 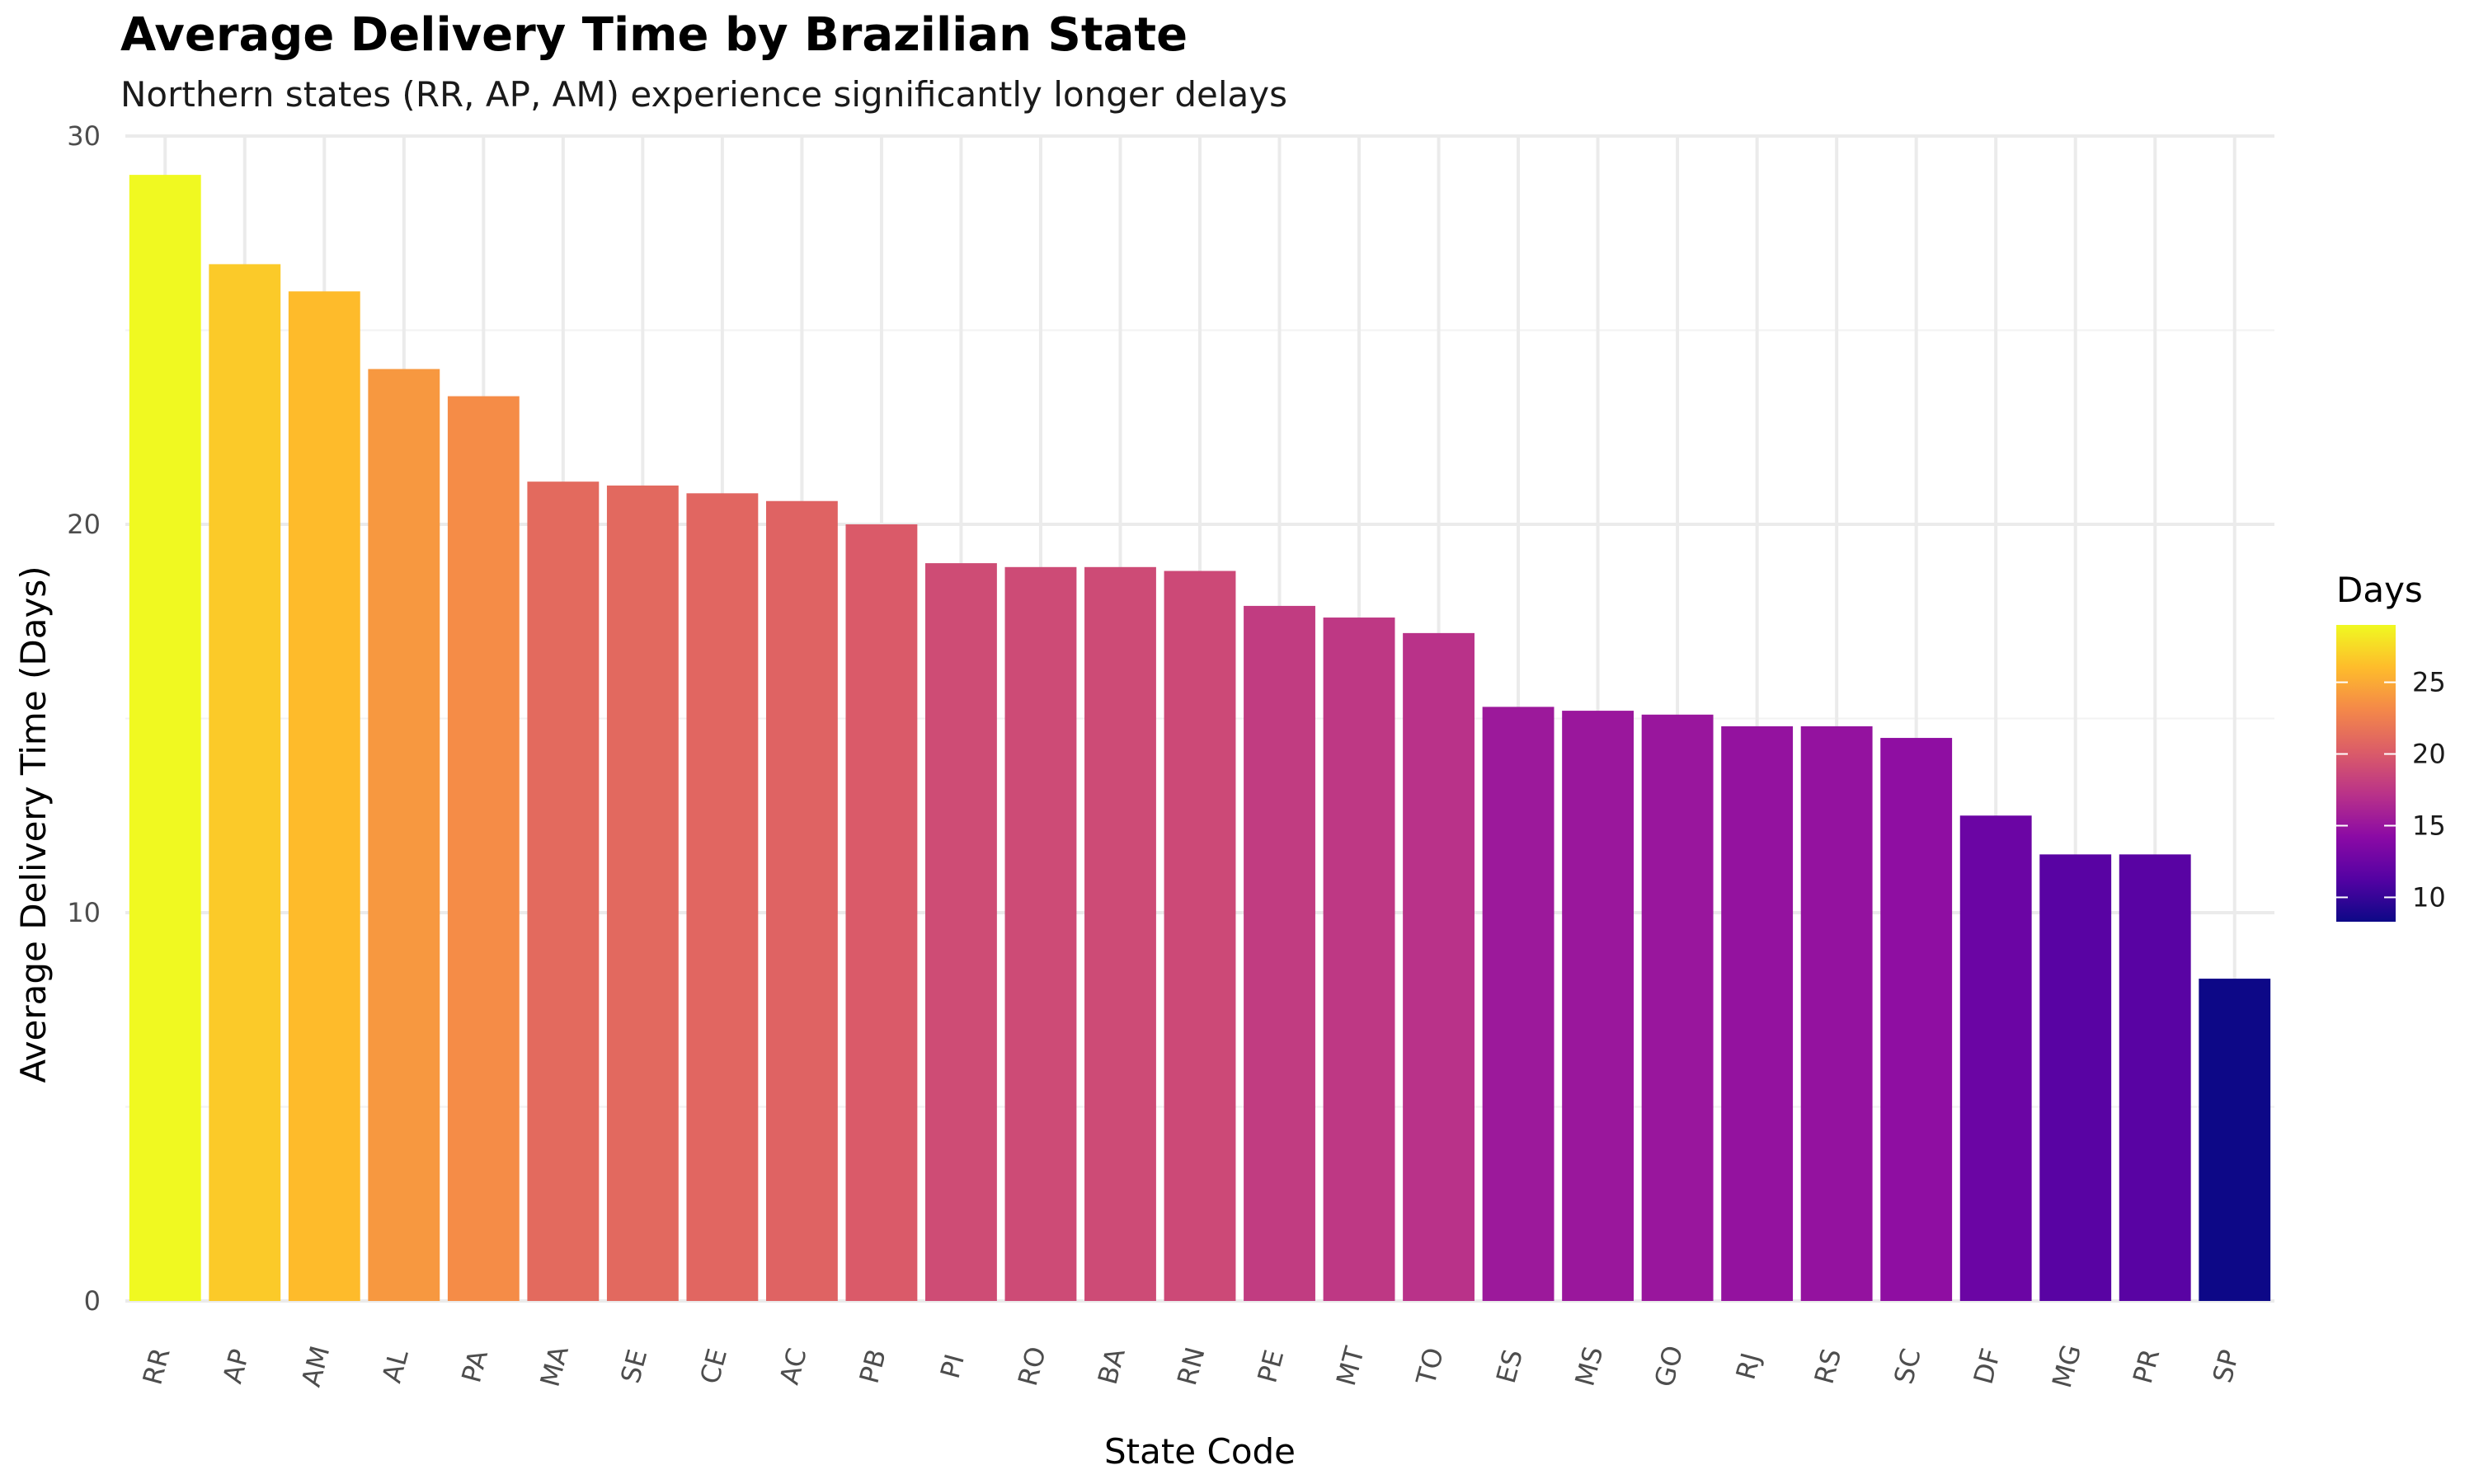 I want to click on bar-ms, so click(x=1598, y=1006).